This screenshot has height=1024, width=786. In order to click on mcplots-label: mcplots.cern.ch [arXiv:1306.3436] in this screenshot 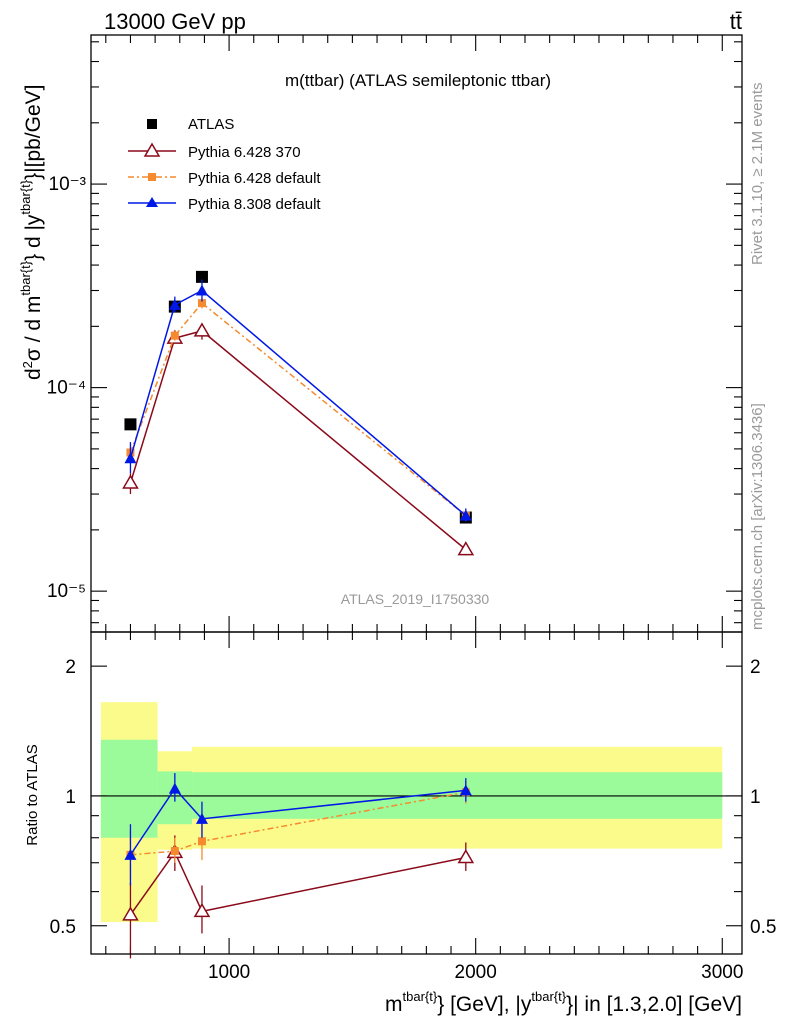, I will do `click(757, 516)`.